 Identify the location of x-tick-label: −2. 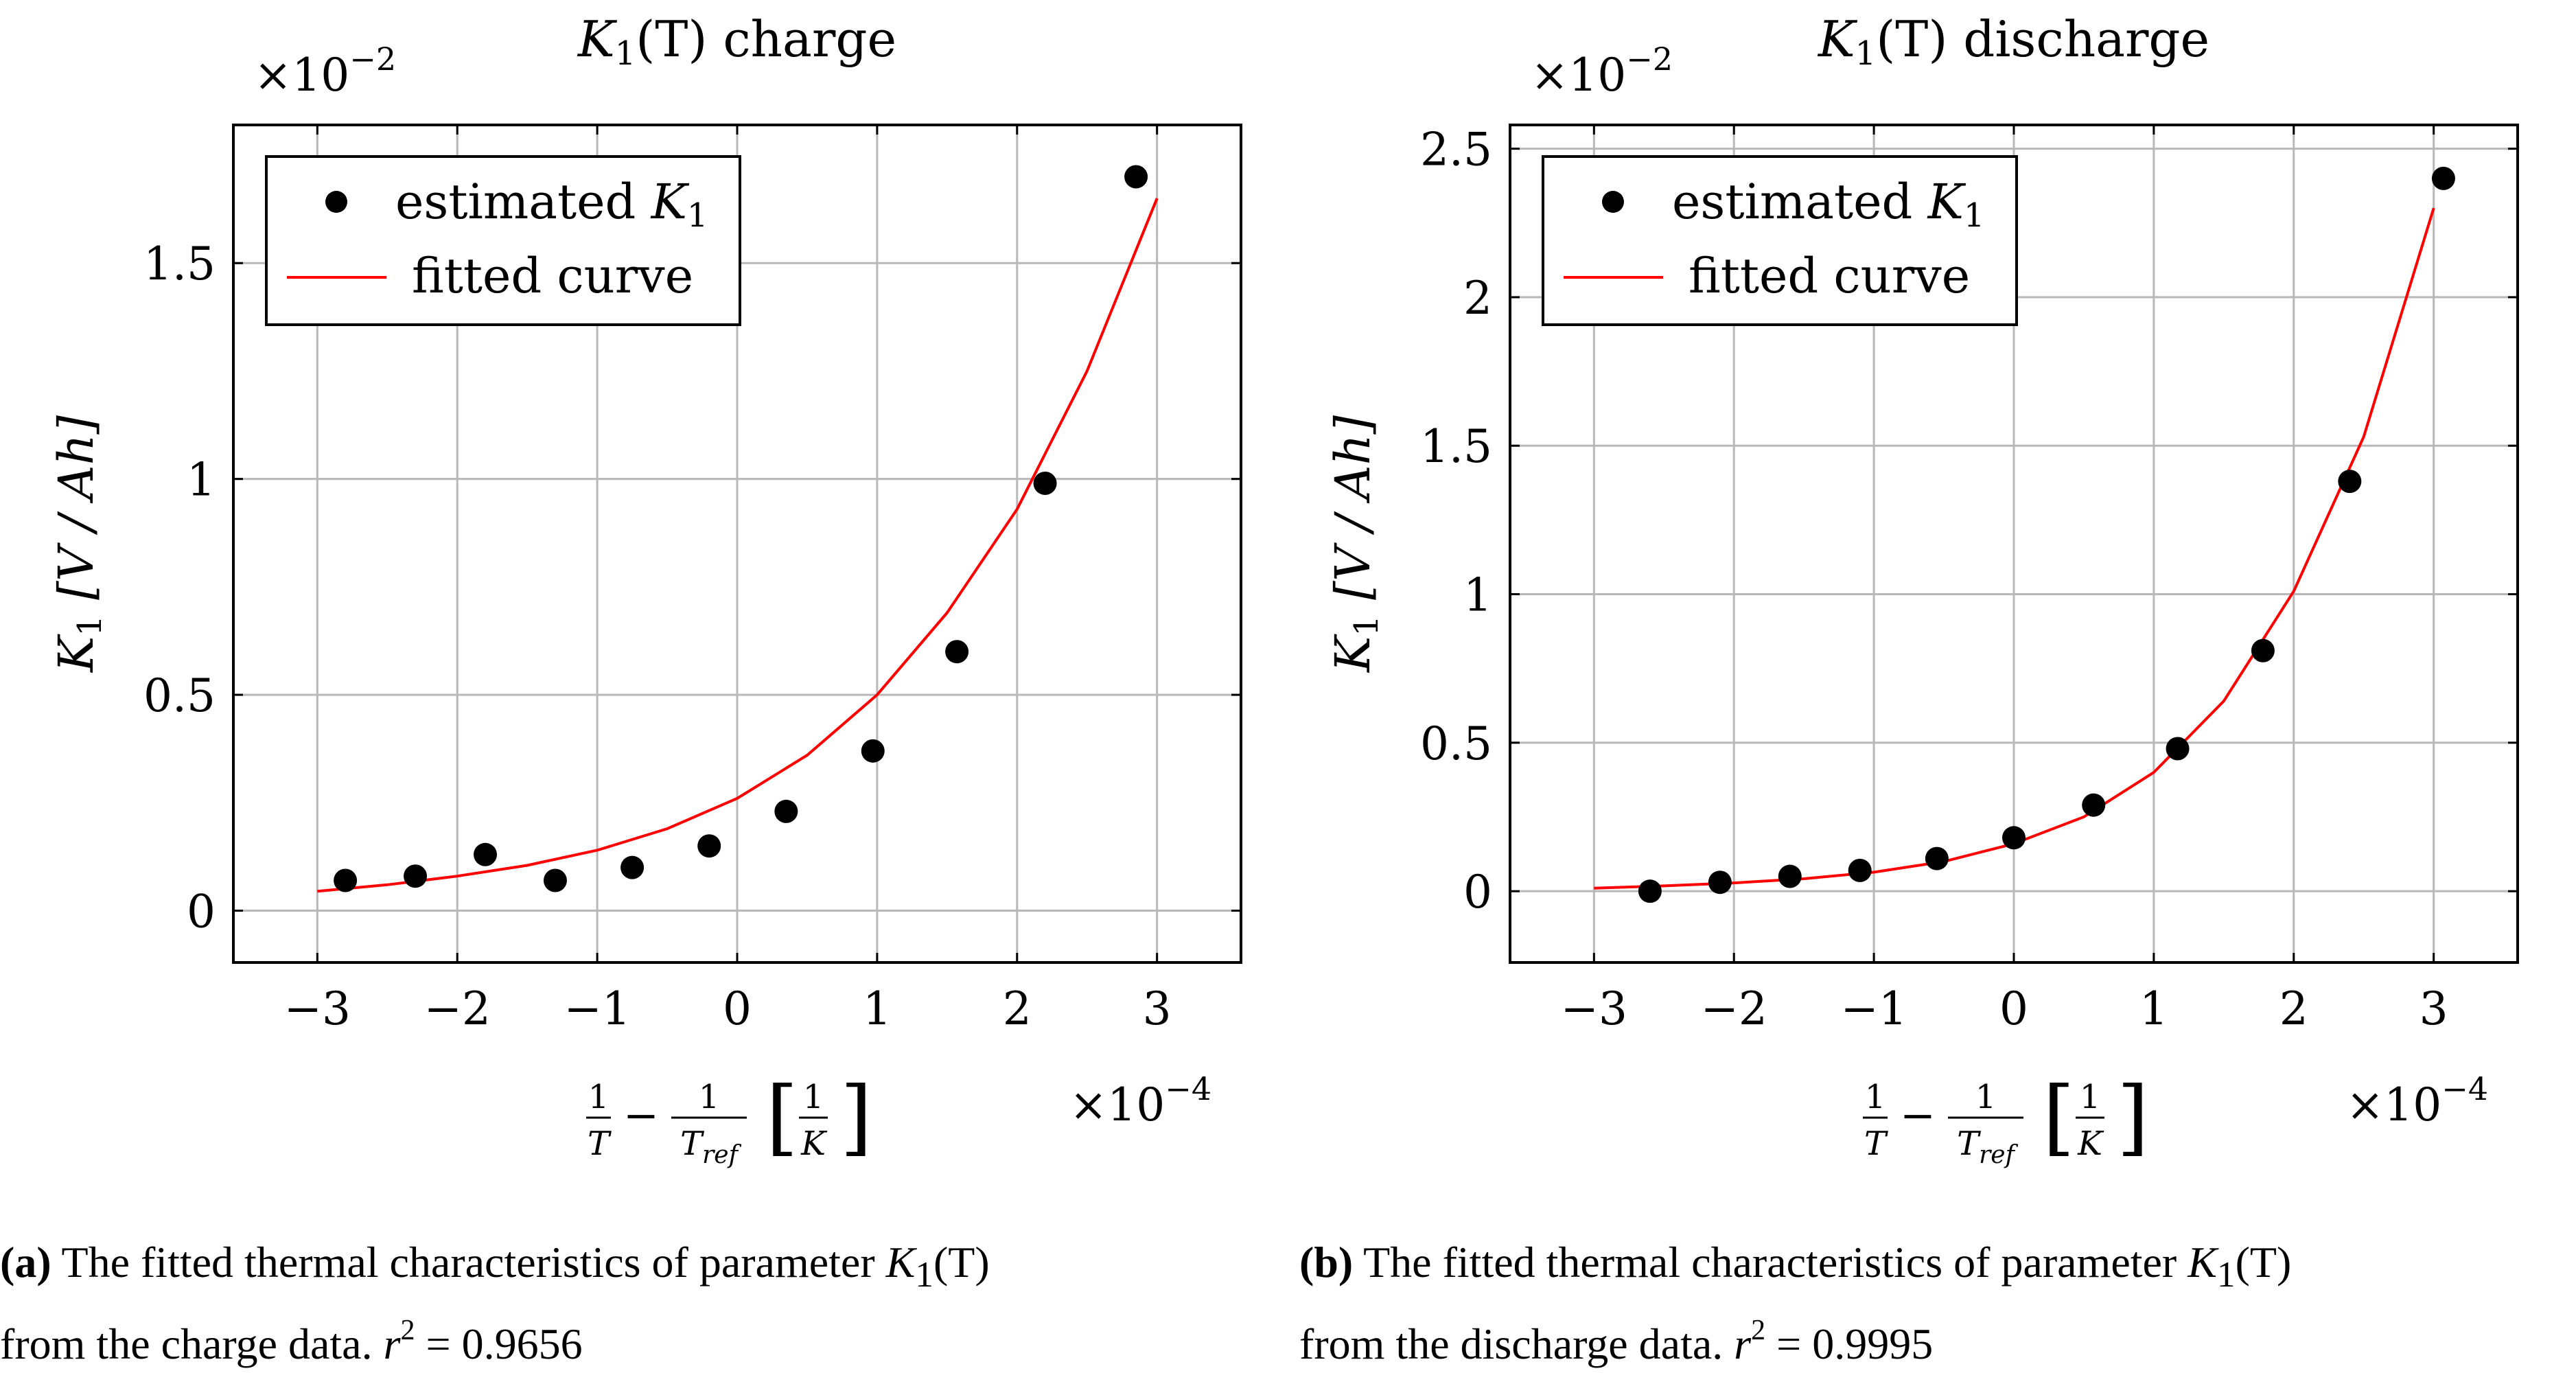
(457, 1008).